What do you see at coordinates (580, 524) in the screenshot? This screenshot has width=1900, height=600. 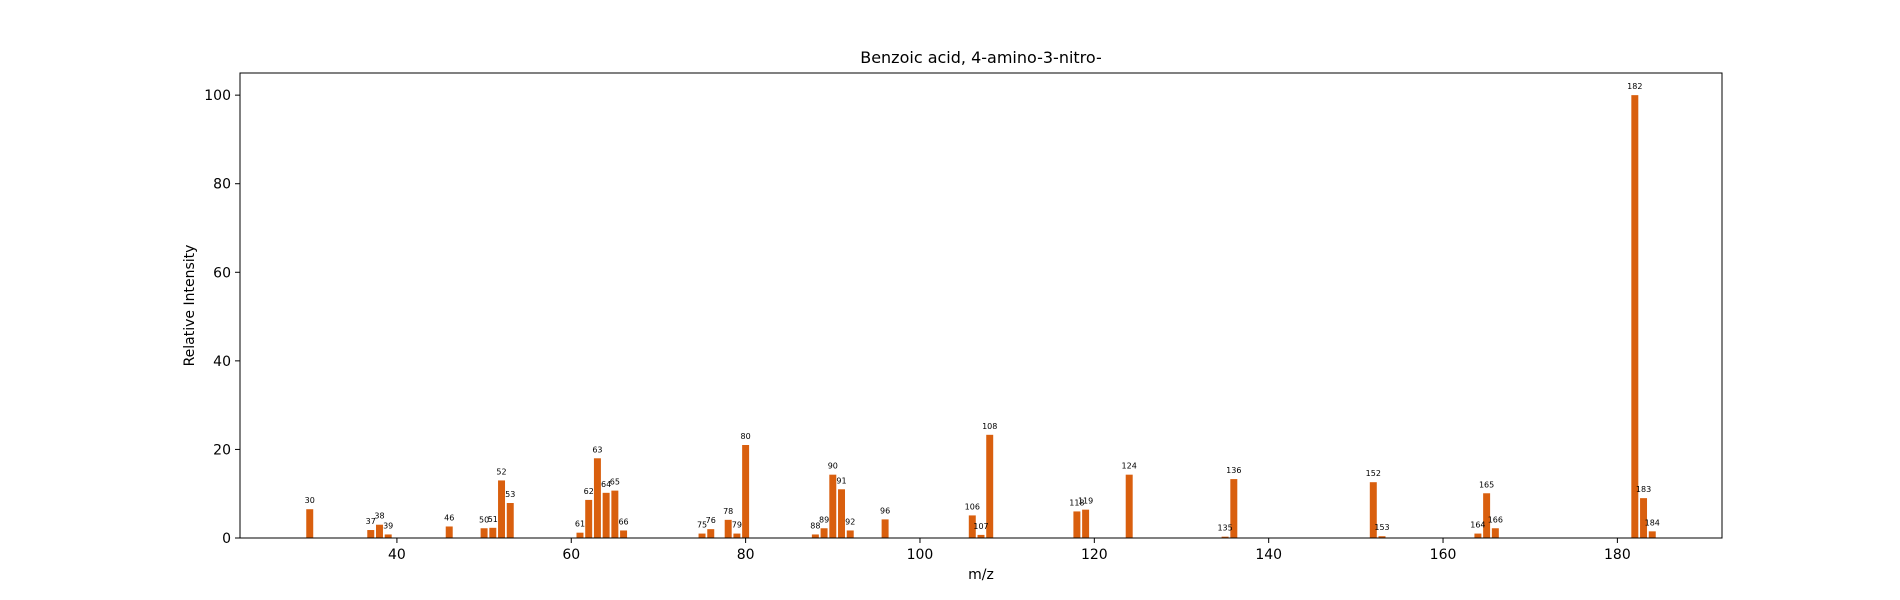 I see `bar-label-mz-61: 61` at bounding box center [580, 524].